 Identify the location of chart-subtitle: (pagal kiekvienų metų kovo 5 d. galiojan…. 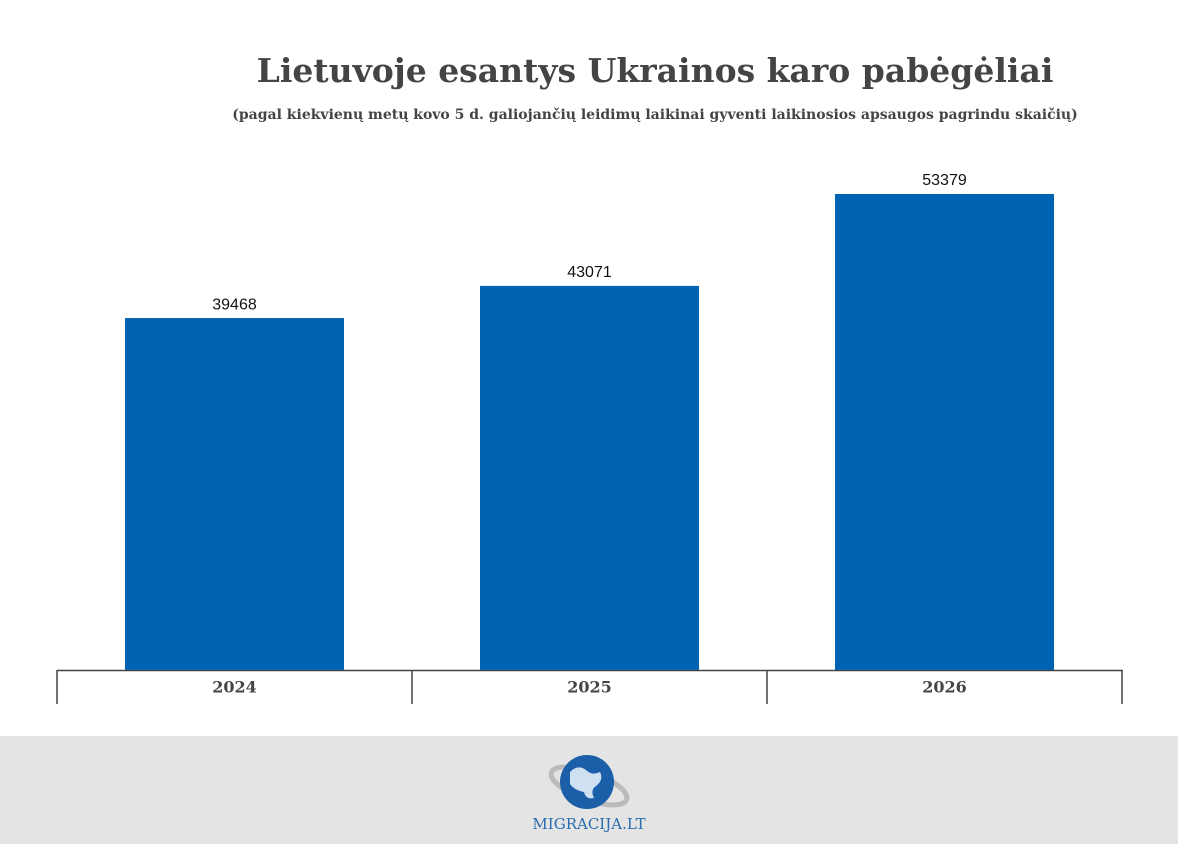
(654, 115).